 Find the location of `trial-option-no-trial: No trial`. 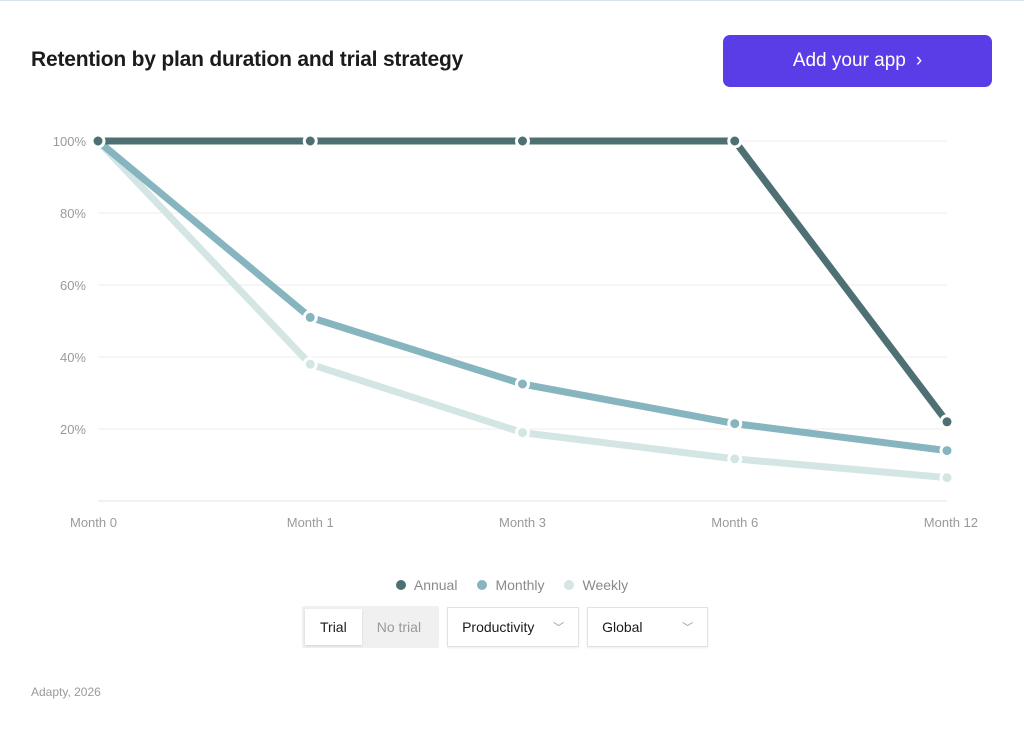

trial-option-no-trial: No trial is located at coordinates (399, 627).